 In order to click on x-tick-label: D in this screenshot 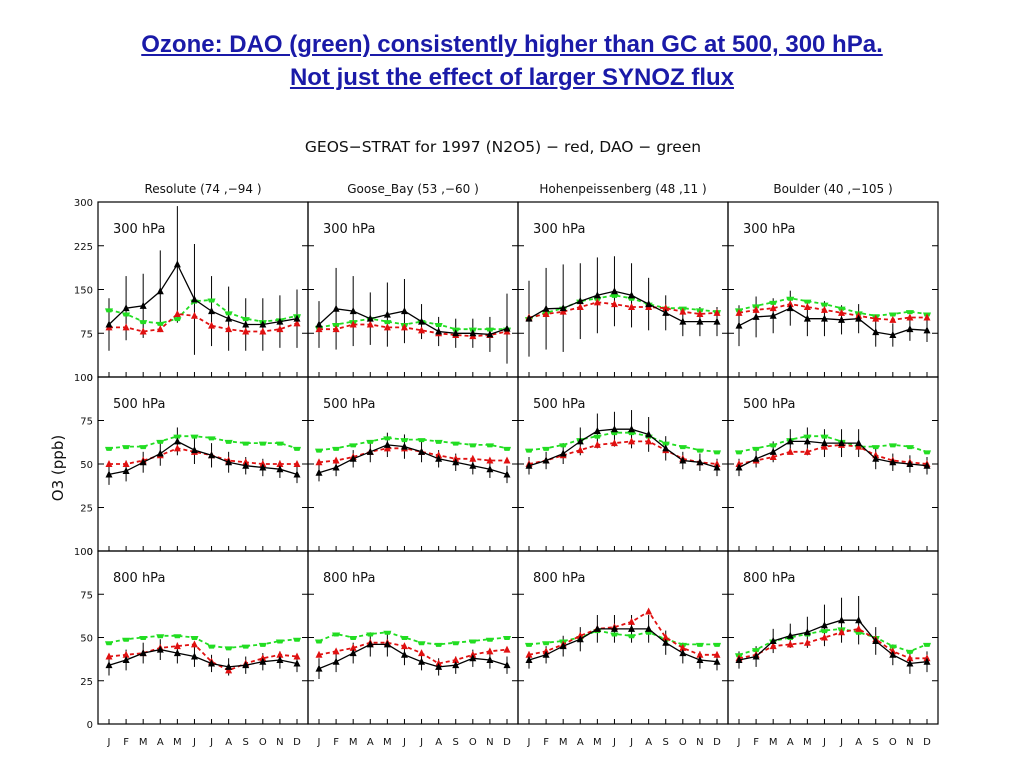, I will do `click(507, 742)`.